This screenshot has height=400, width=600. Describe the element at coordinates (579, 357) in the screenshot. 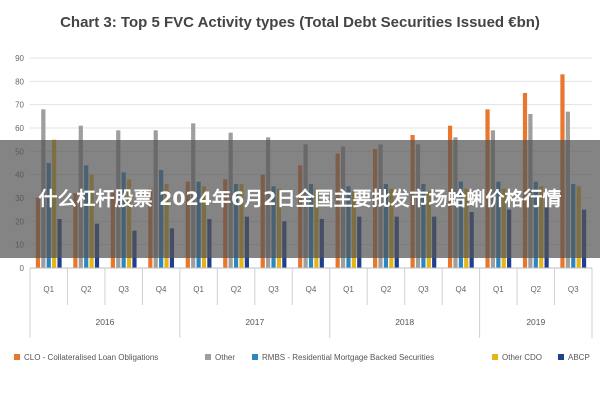

I see `legend-entry: ABCP` at that location.